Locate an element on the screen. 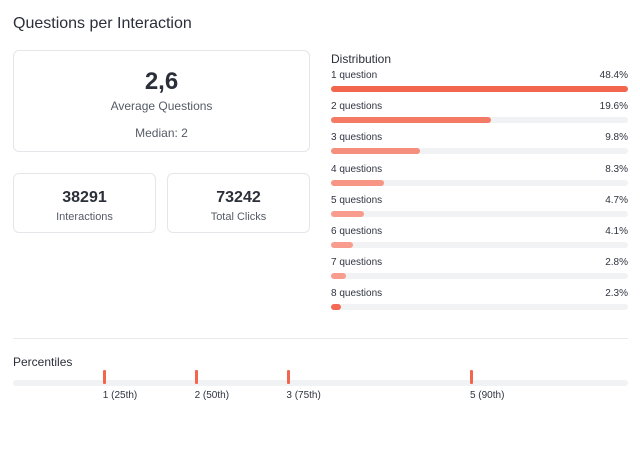 This screenshot has height=471, width=640. distribution-row-percent: 4.1% is located at coordinates (616, 231).